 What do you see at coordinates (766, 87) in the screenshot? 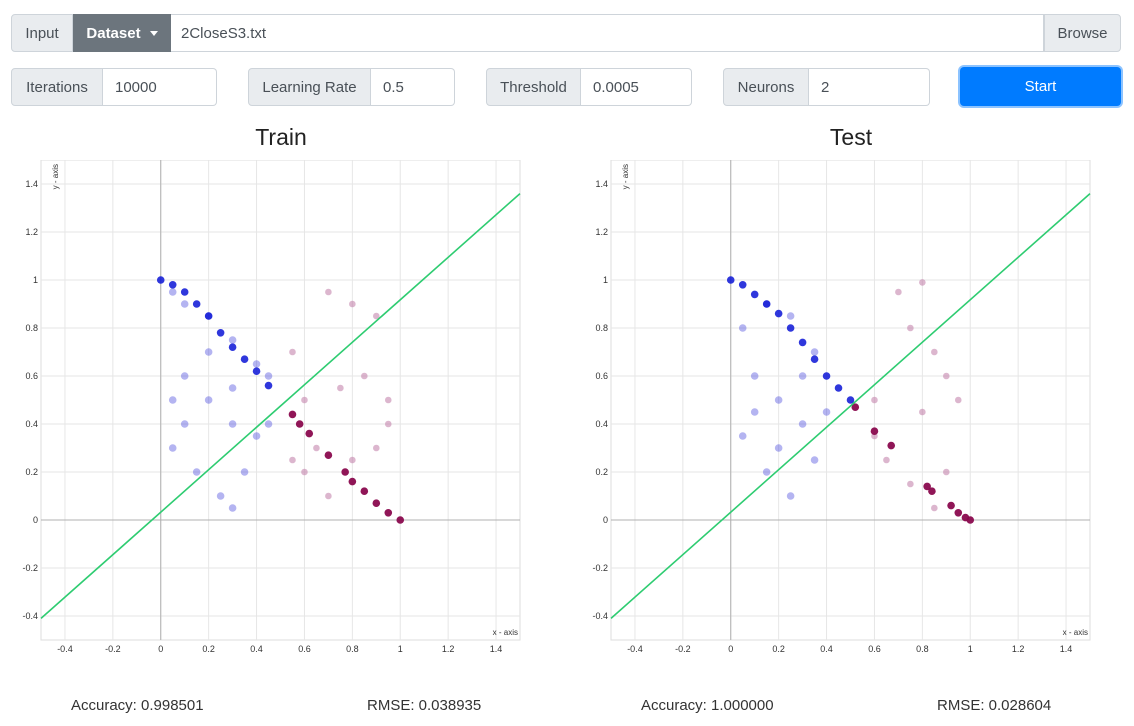
I see `neurons-label: Neurons` at bounding box center [766, 87].